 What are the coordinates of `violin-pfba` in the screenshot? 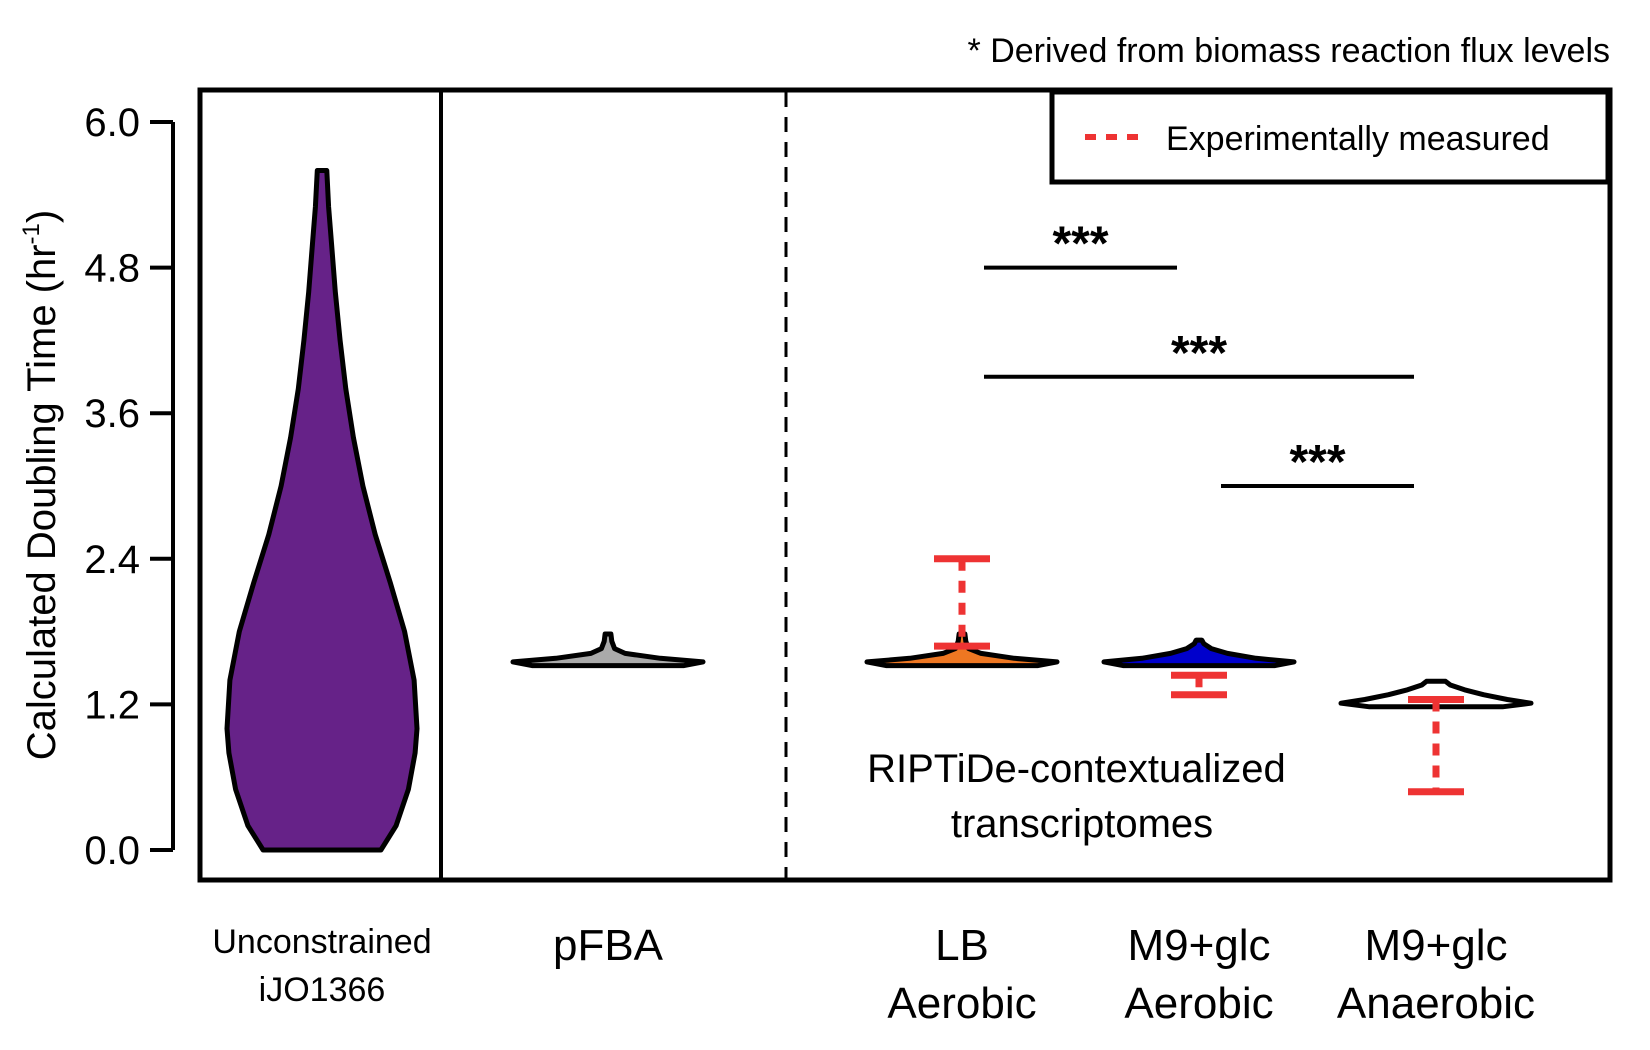 It's located at (608, 650).